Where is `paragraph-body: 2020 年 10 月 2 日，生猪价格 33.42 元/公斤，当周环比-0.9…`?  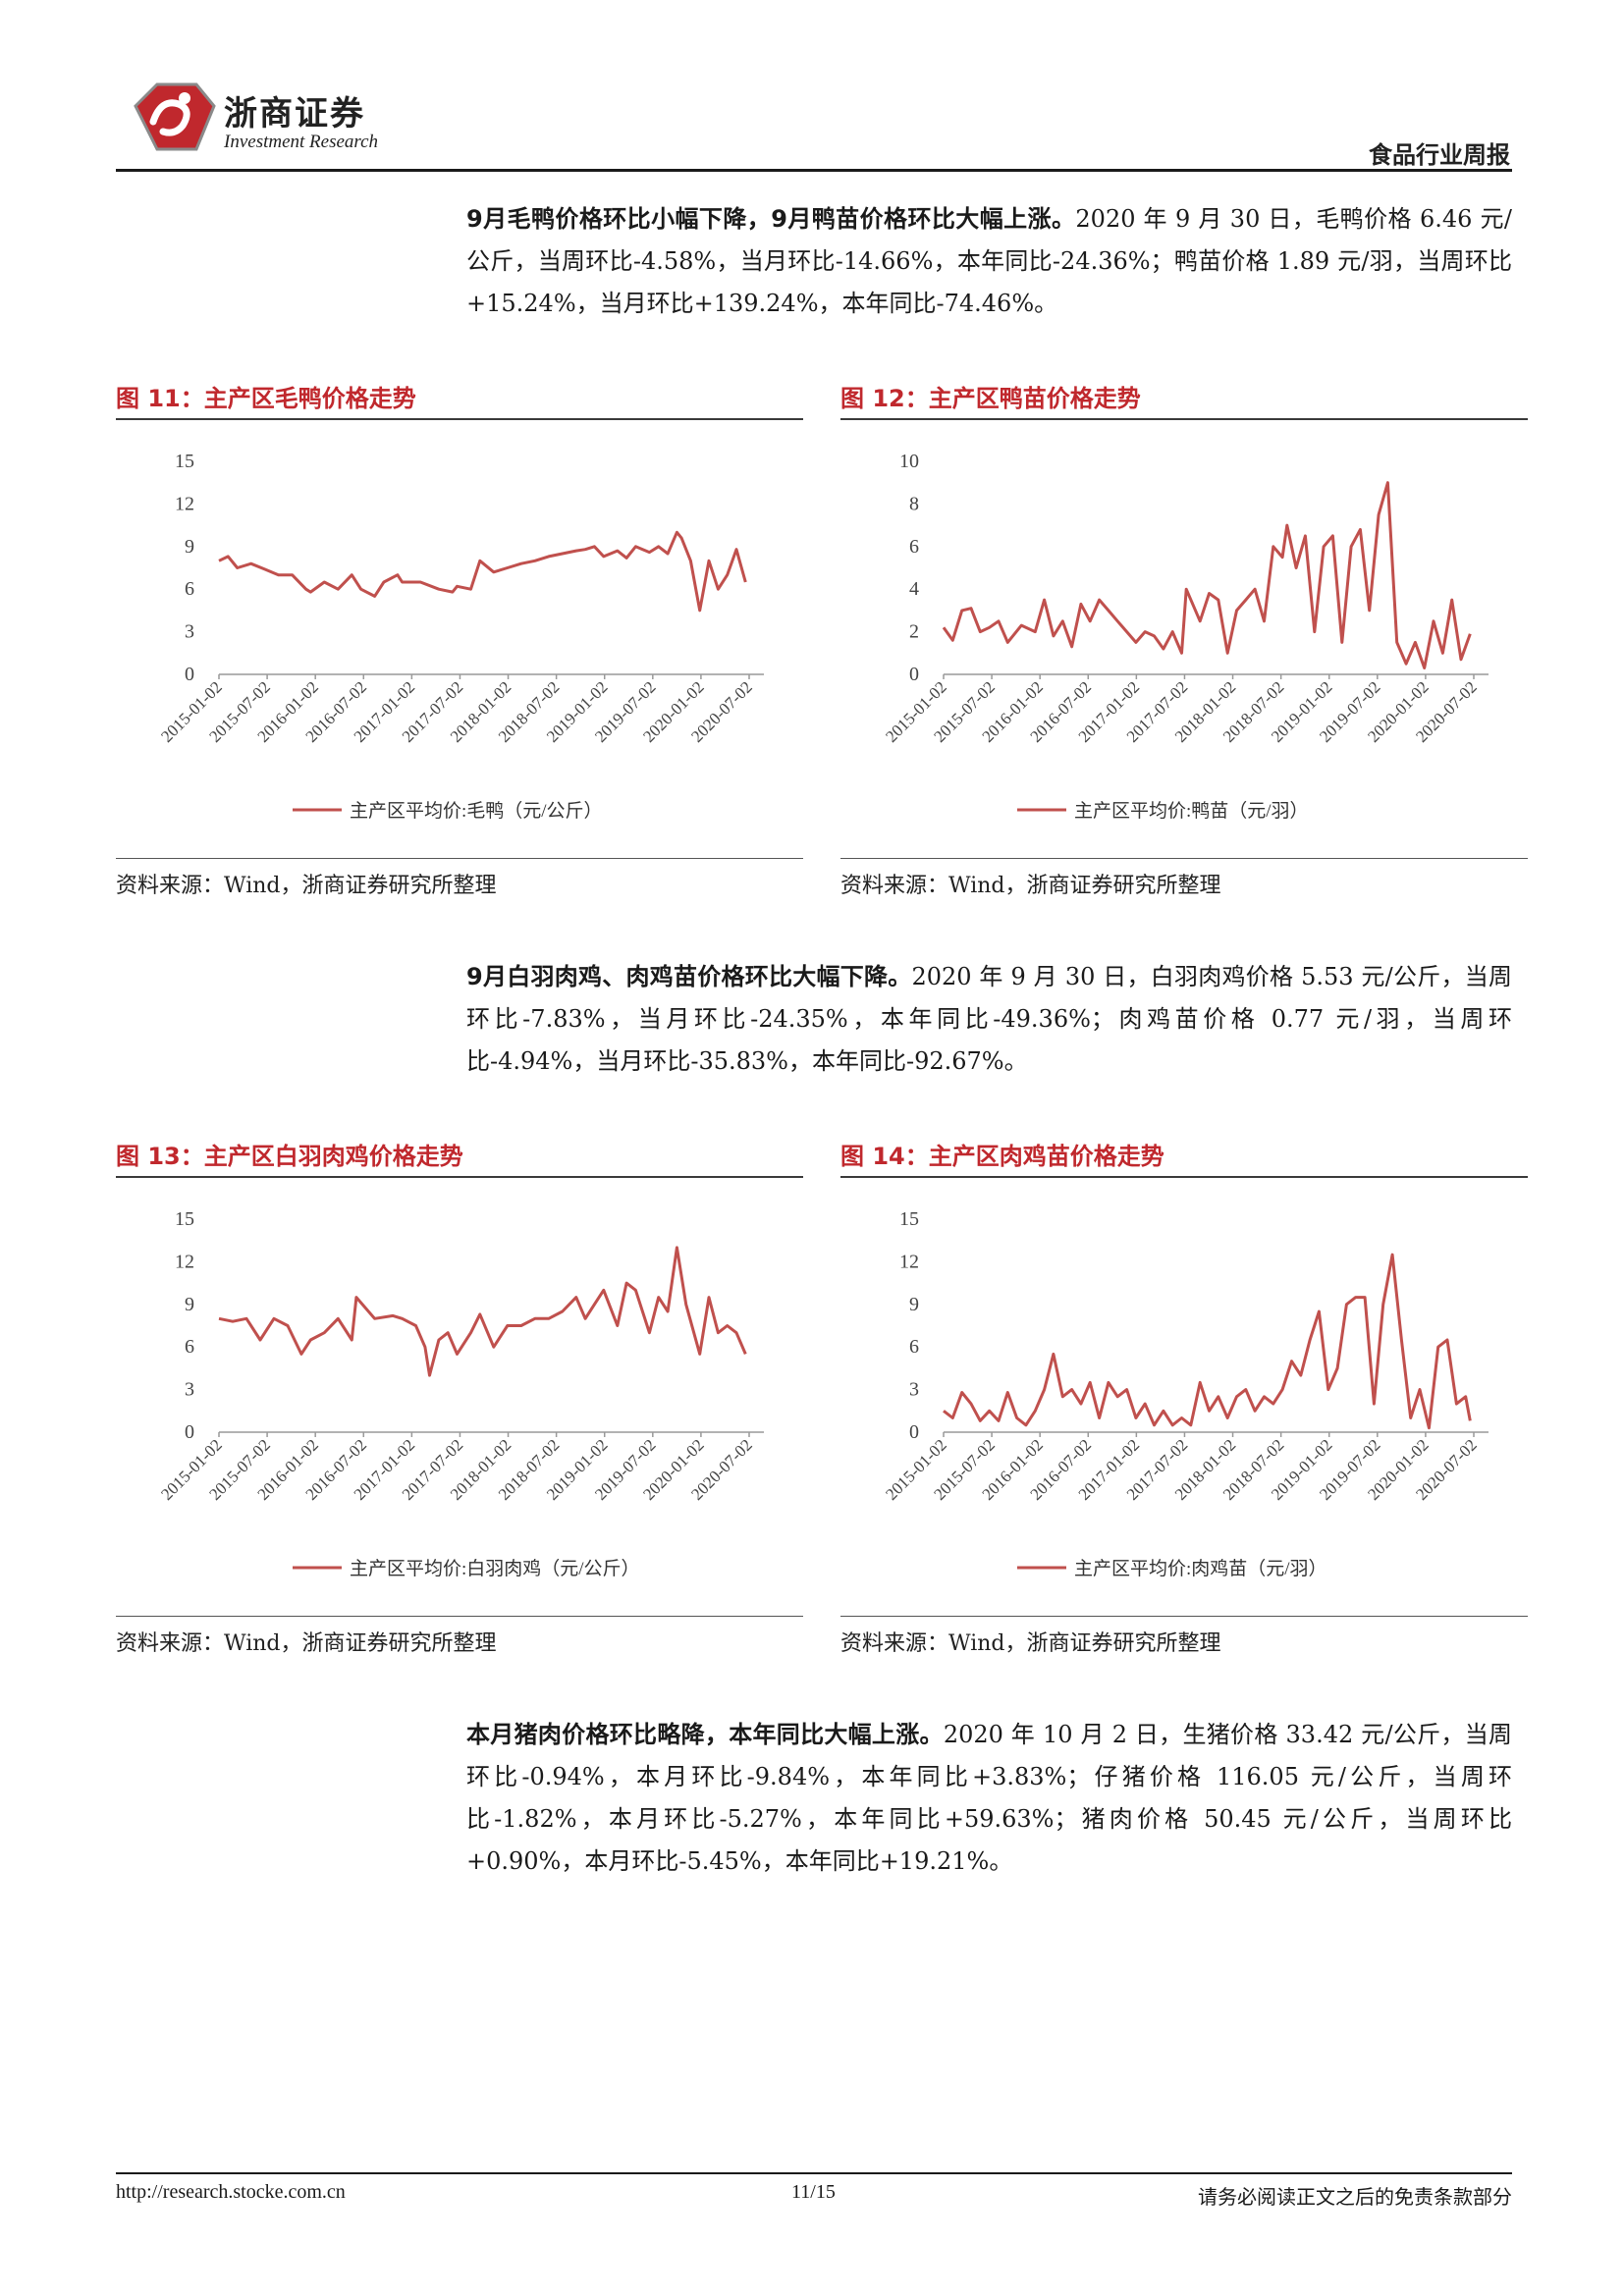 paragraph-body: 2020 年 10 月 2 日，生猪价格 33.42 元/公斤，当周环比-0.9… is located at coordinates (989, 1798).